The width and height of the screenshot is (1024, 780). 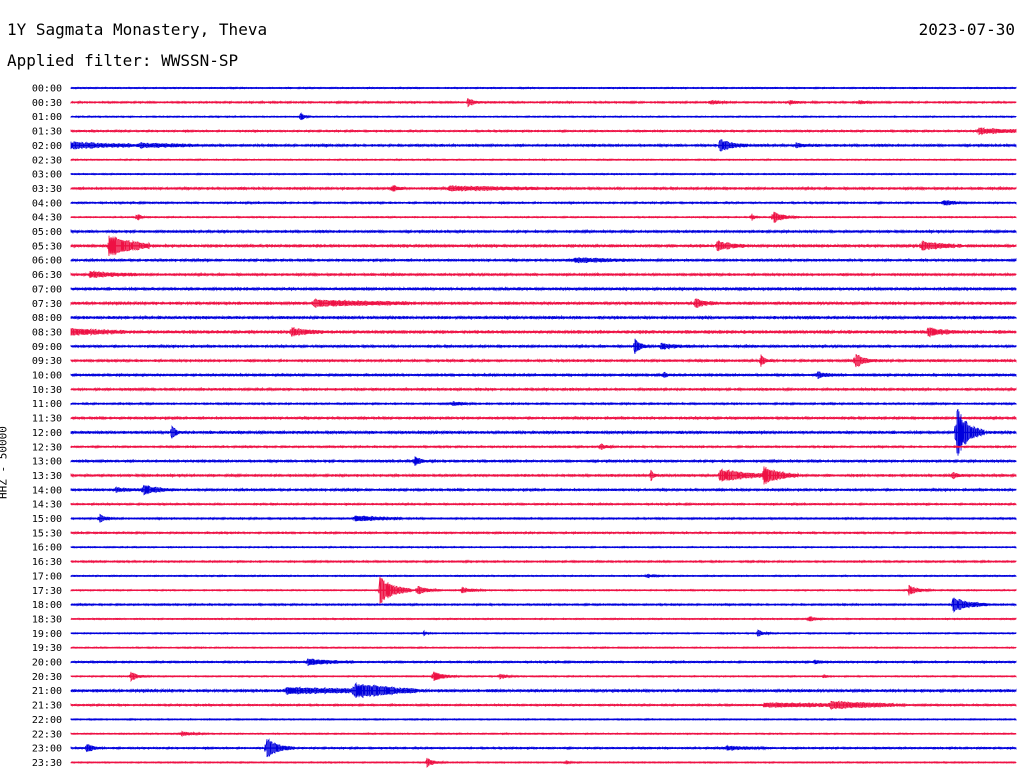 I want to click on y-tick-label: 01:30, so click(x=47, y=132).